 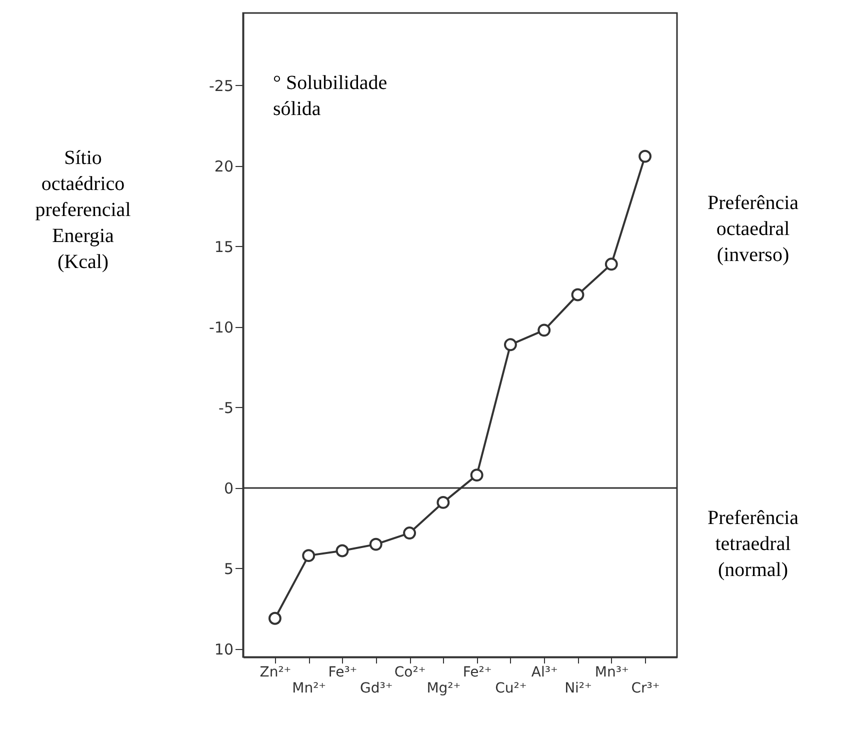 I want to click on y-tick-label: -10, so click(x=221, y=327).